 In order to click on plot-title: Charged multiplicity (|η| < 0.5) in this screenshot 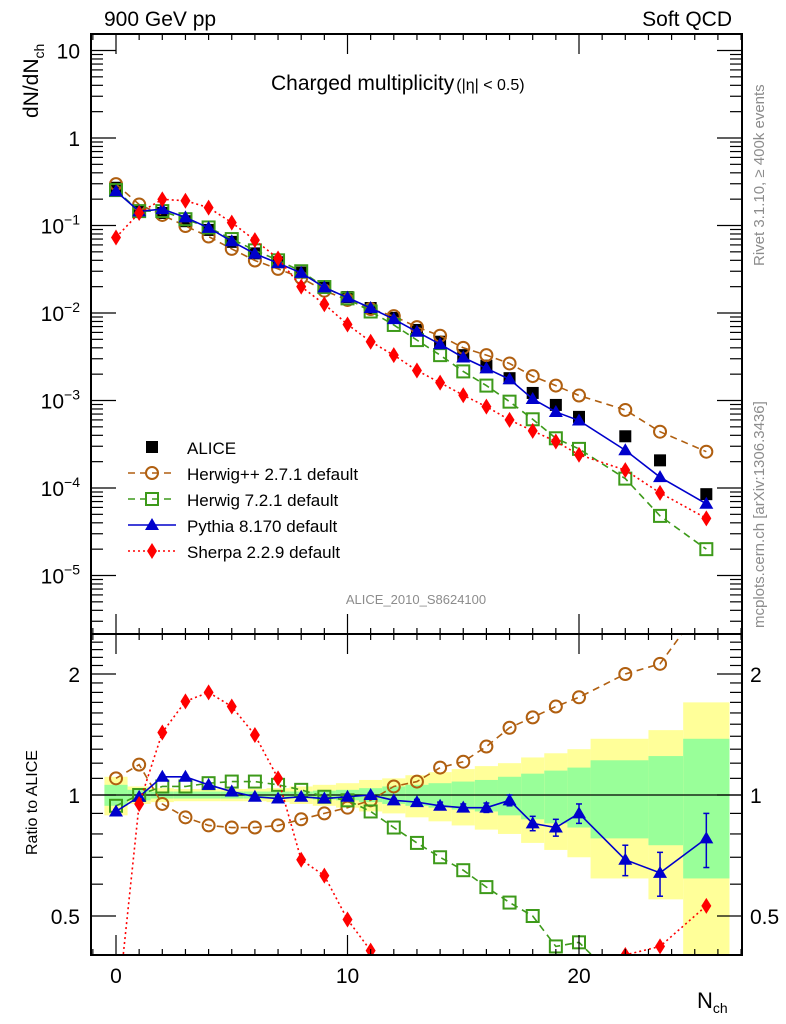, I will do `click(398, 83)`.